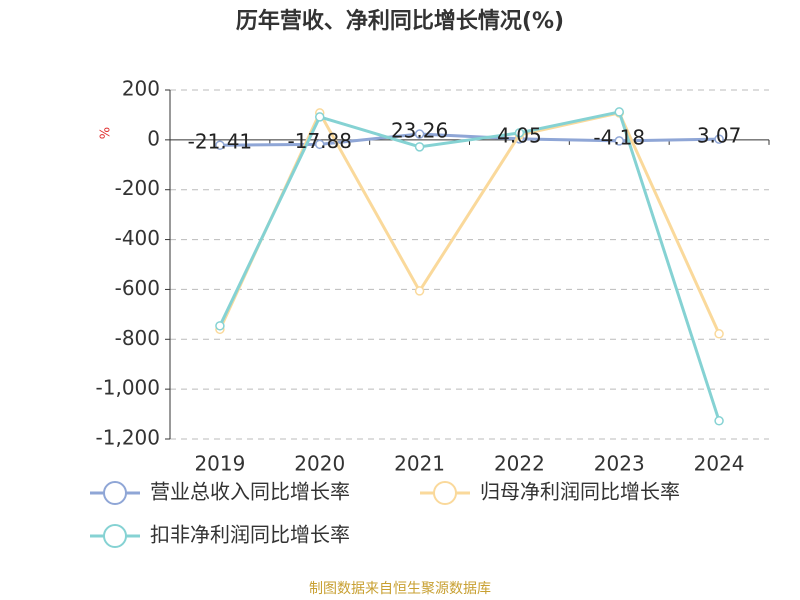 The width and height of the screenshot is (800, 600). I want to click on legend-label: 营业总收入同比增长率, so click(250, 492).